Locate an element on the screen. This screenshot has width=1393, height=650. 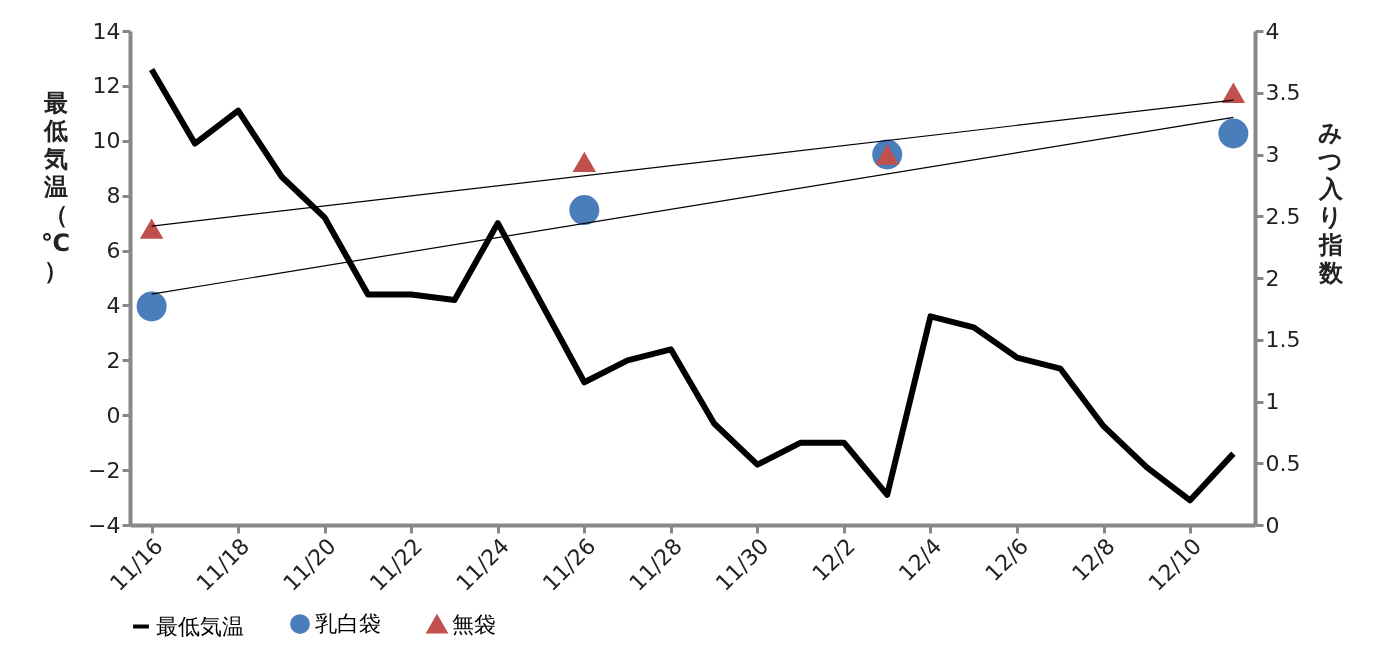
y-tick-label: 10 is located at coordinates (106, 141).